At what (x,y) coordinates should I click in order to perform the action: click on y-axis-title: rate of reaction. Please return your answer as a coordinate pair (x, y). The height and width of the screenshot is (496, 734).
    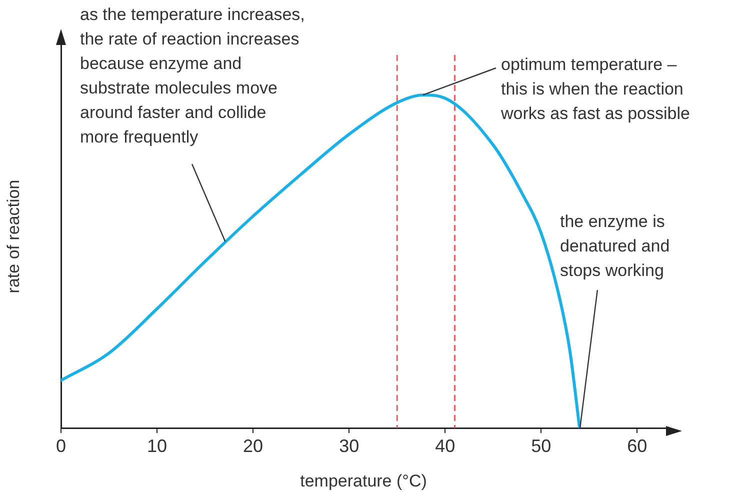
    Looking at the image, I should click on (13, 237).